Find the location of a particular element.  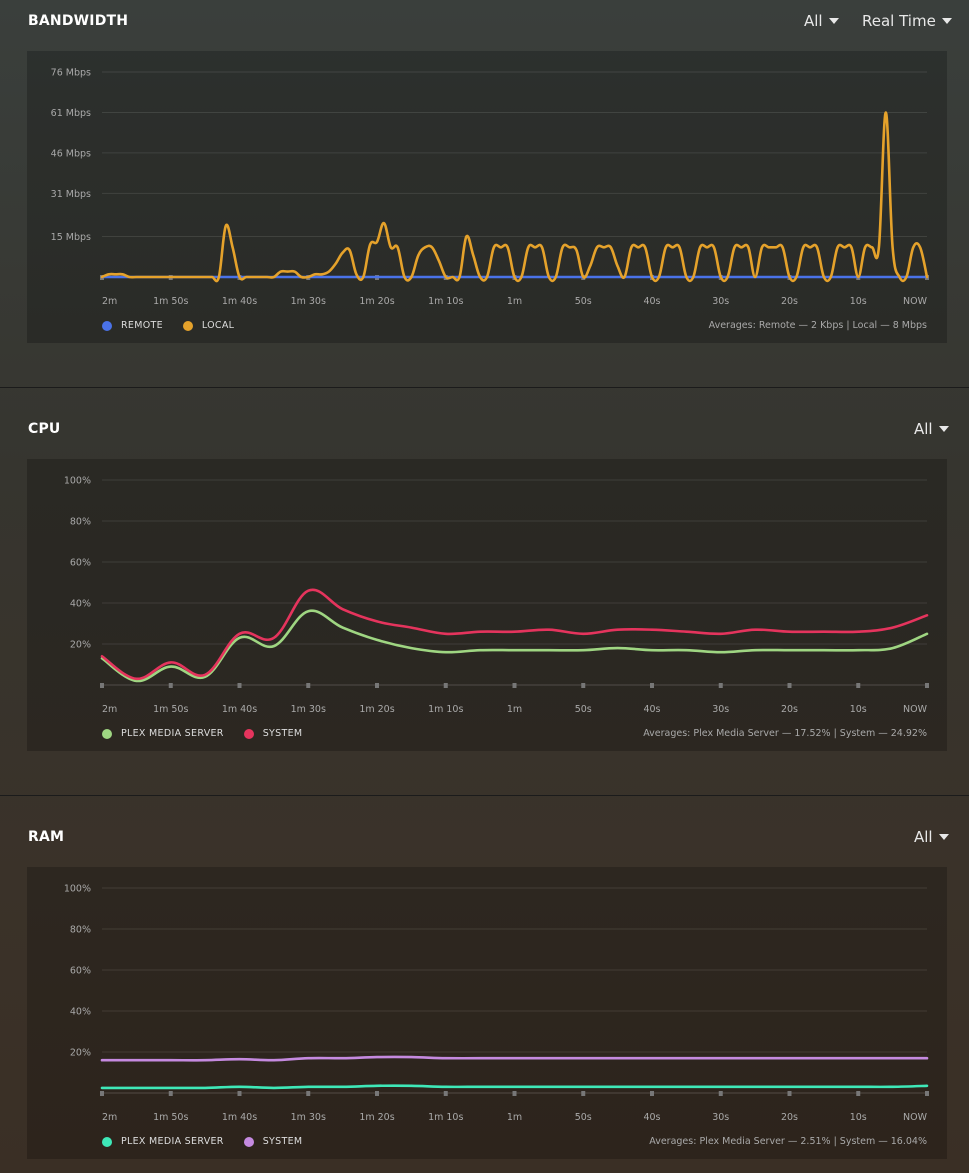

x-tick-label: 50s is located at coordinates (583, 301).